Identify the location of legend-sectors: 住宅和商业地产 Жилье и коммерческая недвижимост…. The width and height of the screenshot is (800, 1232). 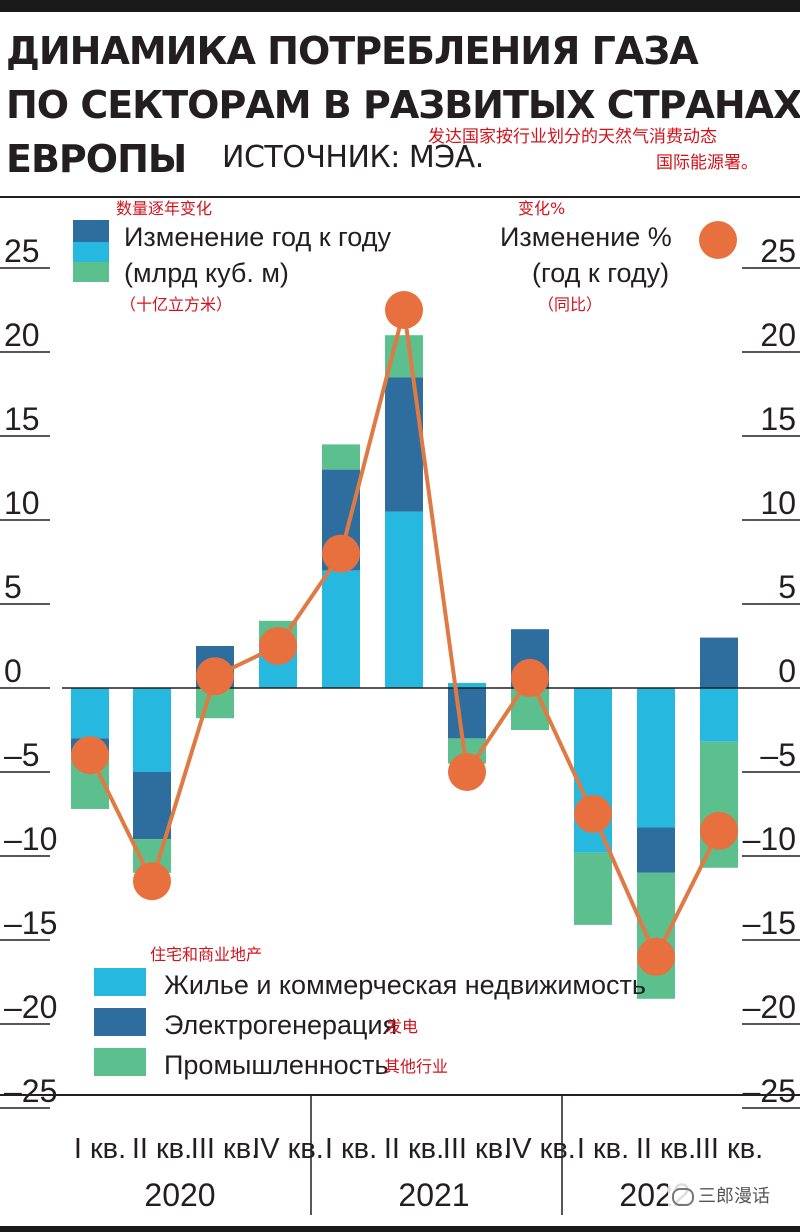
(370, 1012).